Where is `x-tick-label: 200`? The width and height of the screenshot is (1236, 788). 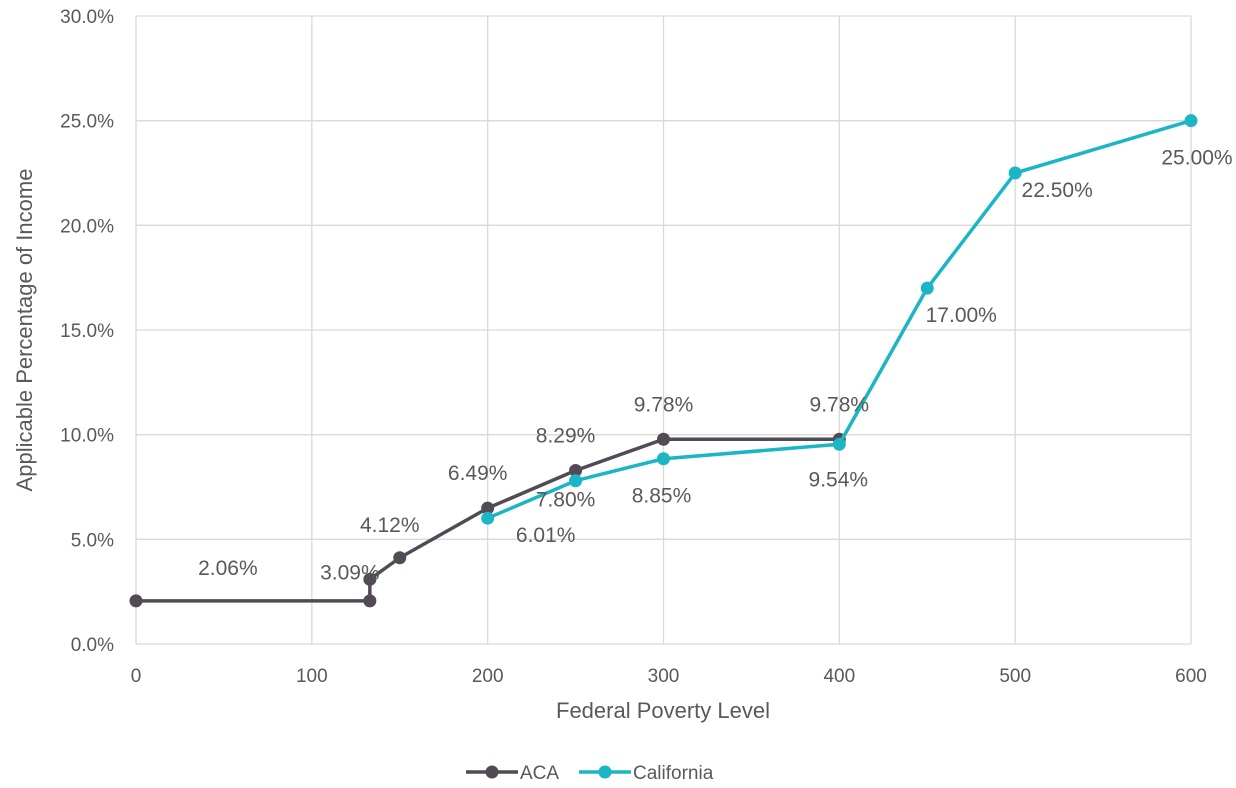
x-tick-label: 200 is located at coordinates (488, 676).